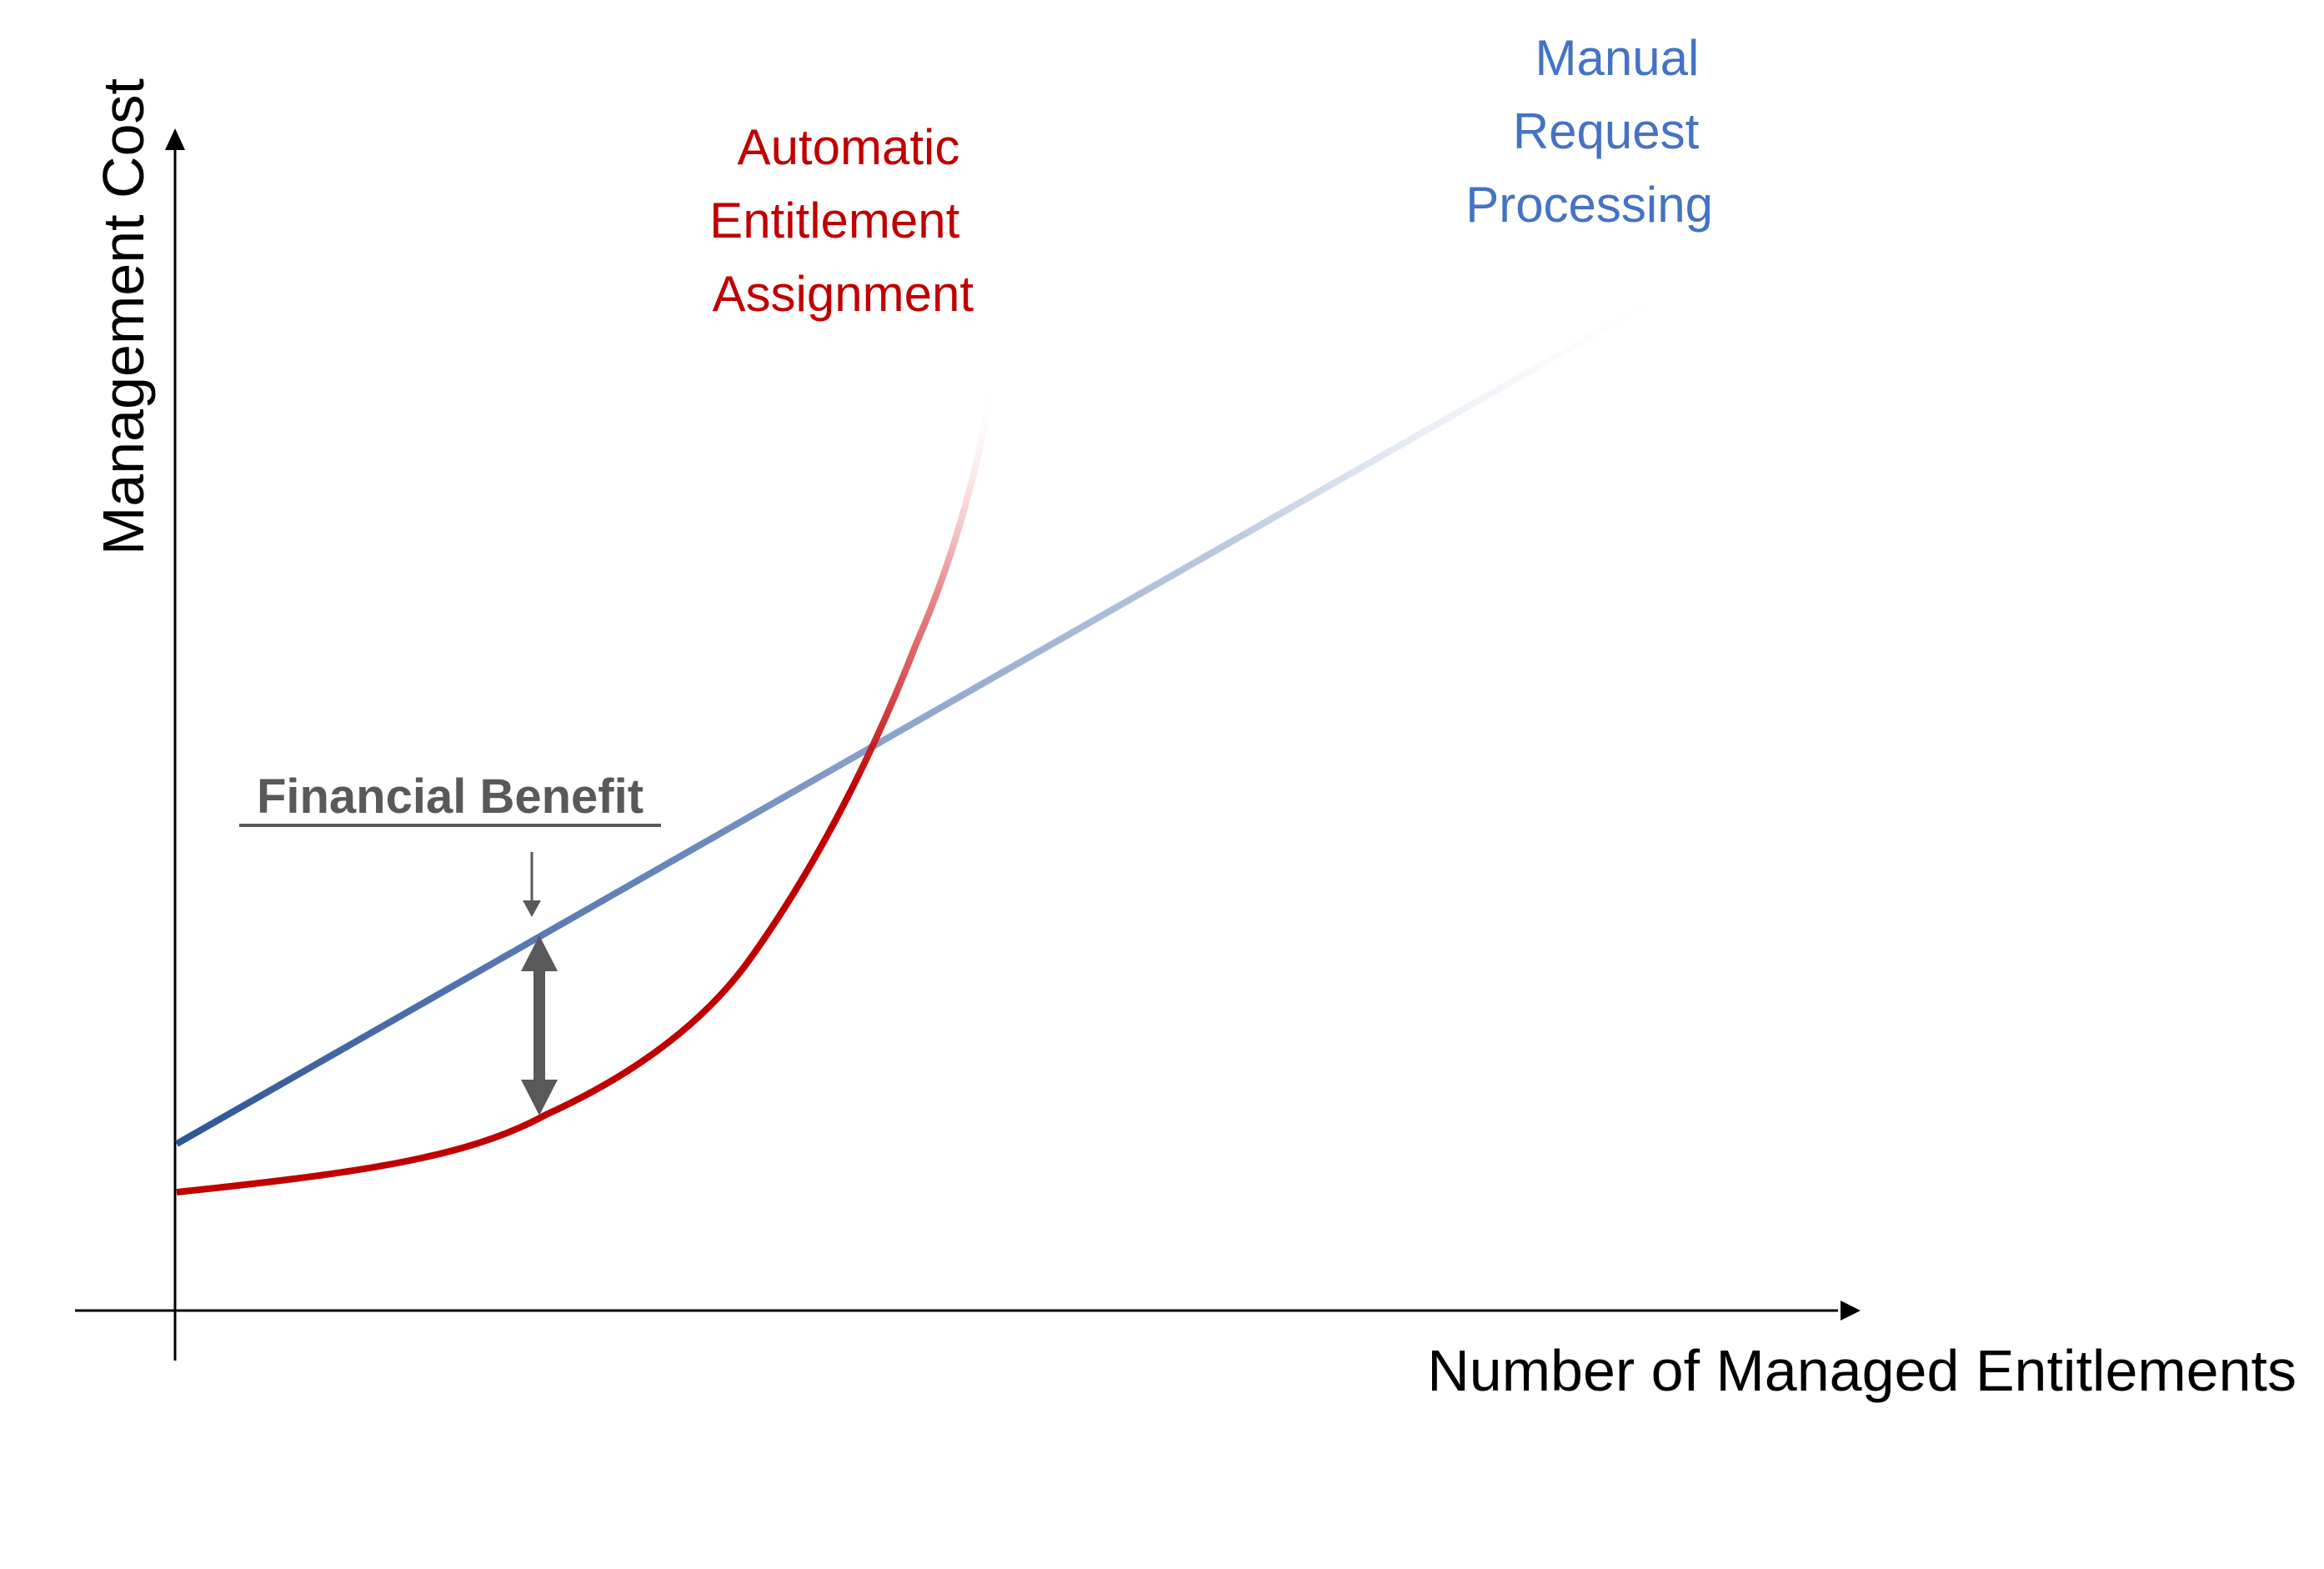 This screenshot has width=2324, height=1569. What do you see at coordinates (1851, 1311) in the screenshot?
I see `x-axis-arrow-icon` at bounding box center [1851, 1311].